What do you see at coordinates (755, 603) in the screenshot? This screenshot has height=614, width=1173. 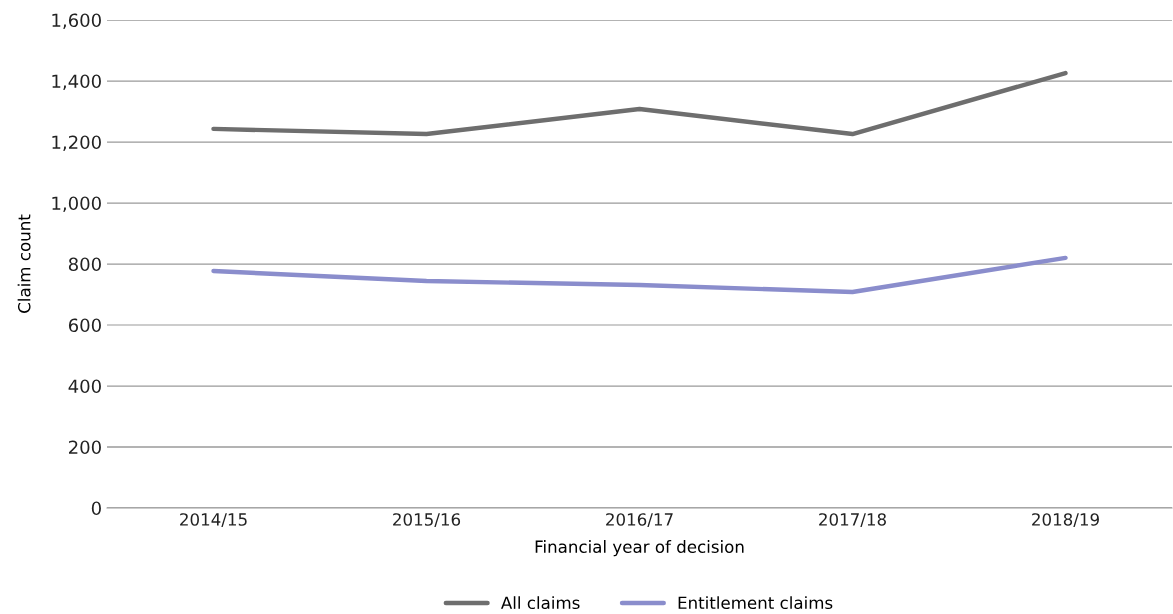 I see `legend-label: Entitlement claims` at bounding box center [755, 603].